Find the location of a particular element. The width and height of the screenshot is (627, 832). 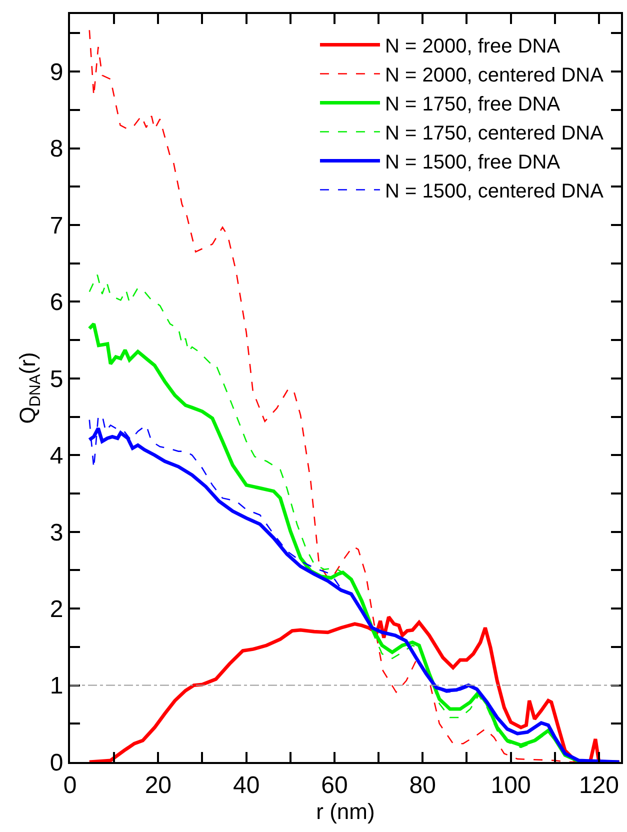

y-tick-label: 5 is located at coordinates (57, 379).